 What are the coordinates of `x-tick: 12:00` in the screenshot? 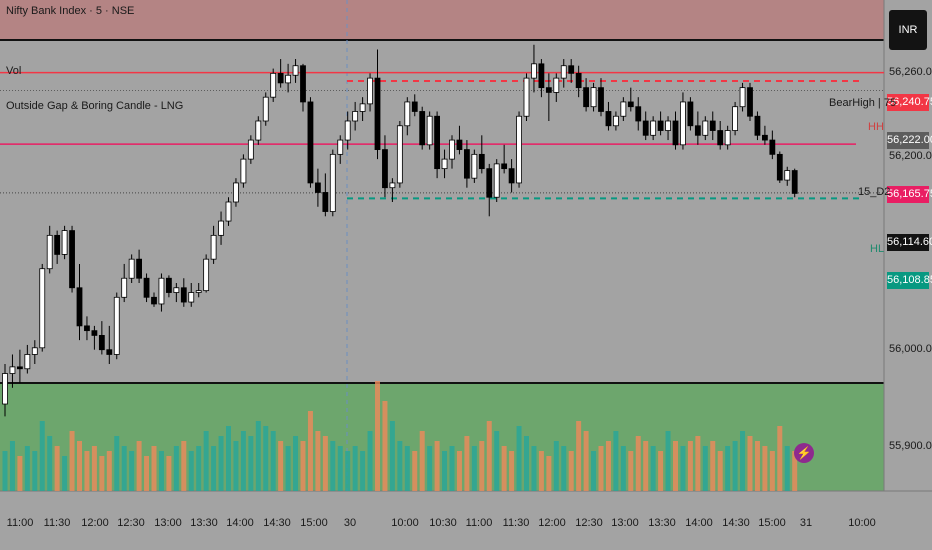 It's located at (95, 523).